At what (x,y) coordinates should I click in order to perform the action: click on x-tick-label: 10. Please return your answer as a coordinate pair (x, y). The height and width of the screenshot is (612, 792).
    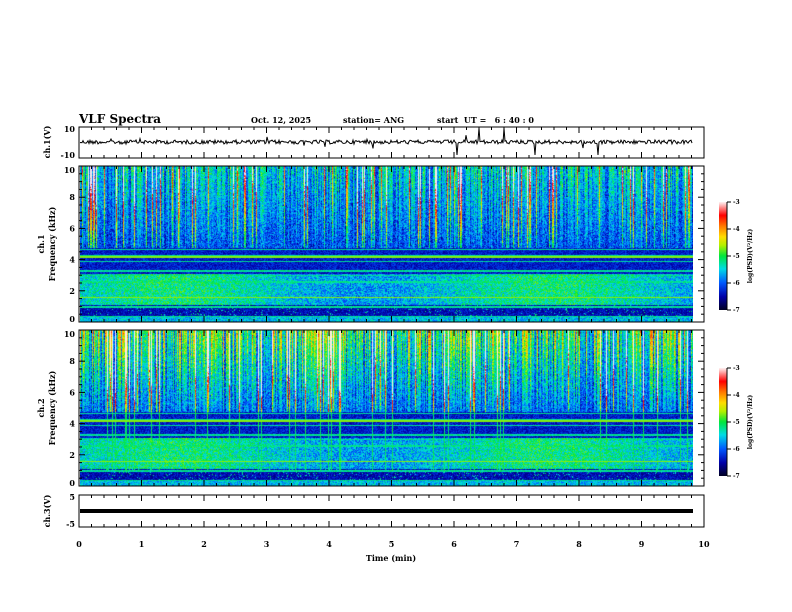
    Looking at the image, I should click on (704, 544).